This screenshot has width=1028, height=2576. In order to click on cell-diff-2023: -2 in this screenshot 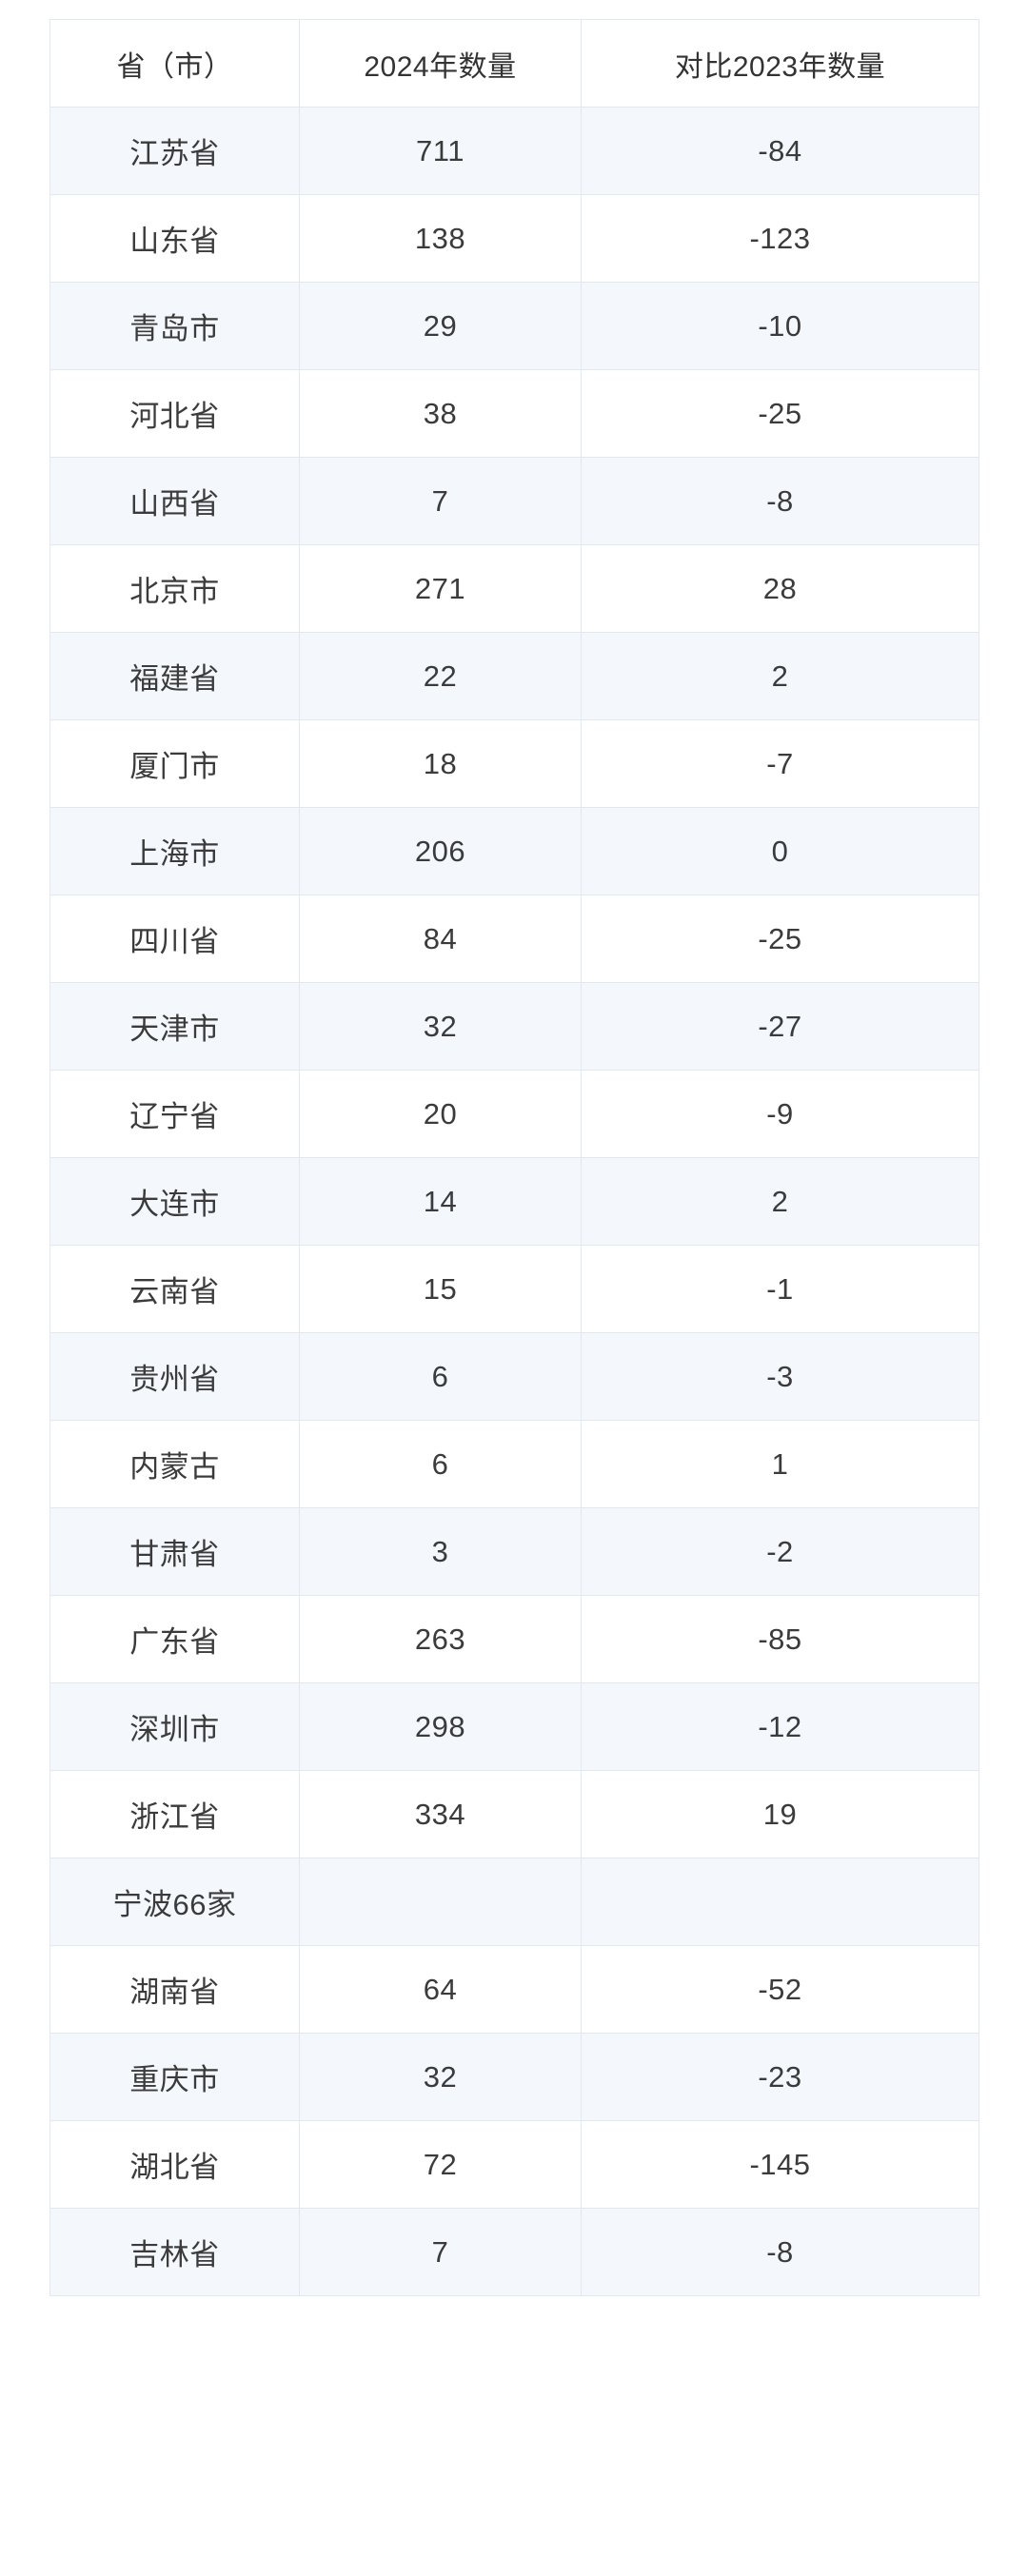, I will do `click(780, 1551)`.